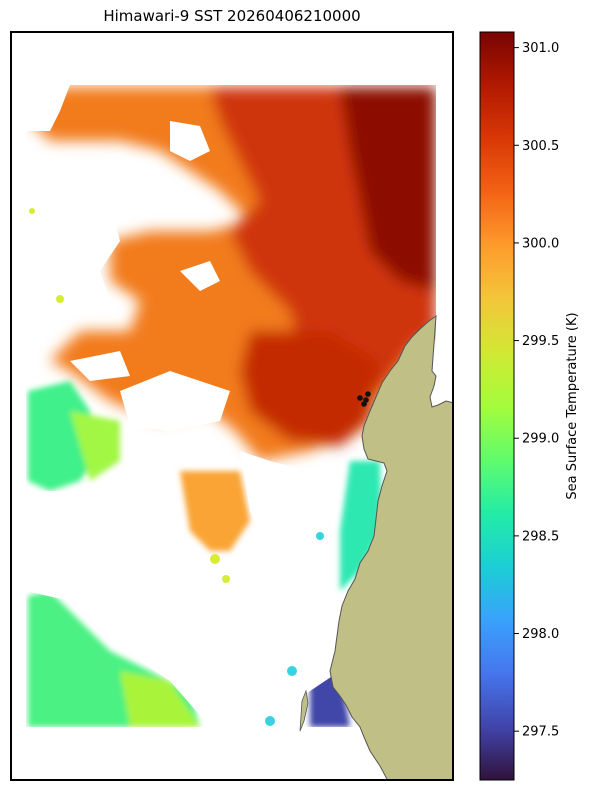 The height and width of the screenshot is (790, 590). Describe the element at coordinates (294, 629) in the screenshot. I see `sst-region-spots` at that location.